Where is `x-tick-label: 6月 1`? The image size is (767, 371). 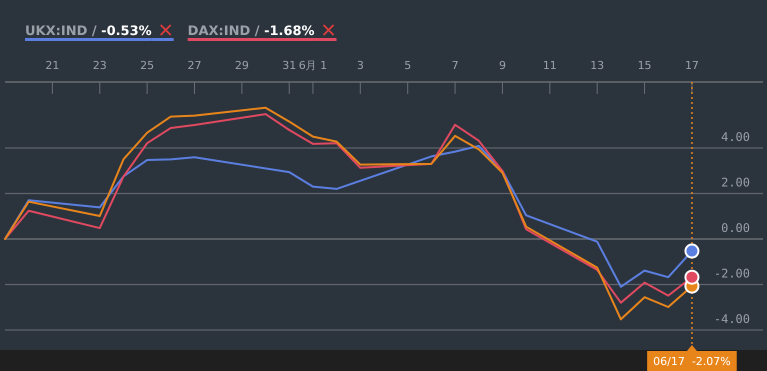 x-tick-label: 6月 1 is located at coordinates (313, 65).